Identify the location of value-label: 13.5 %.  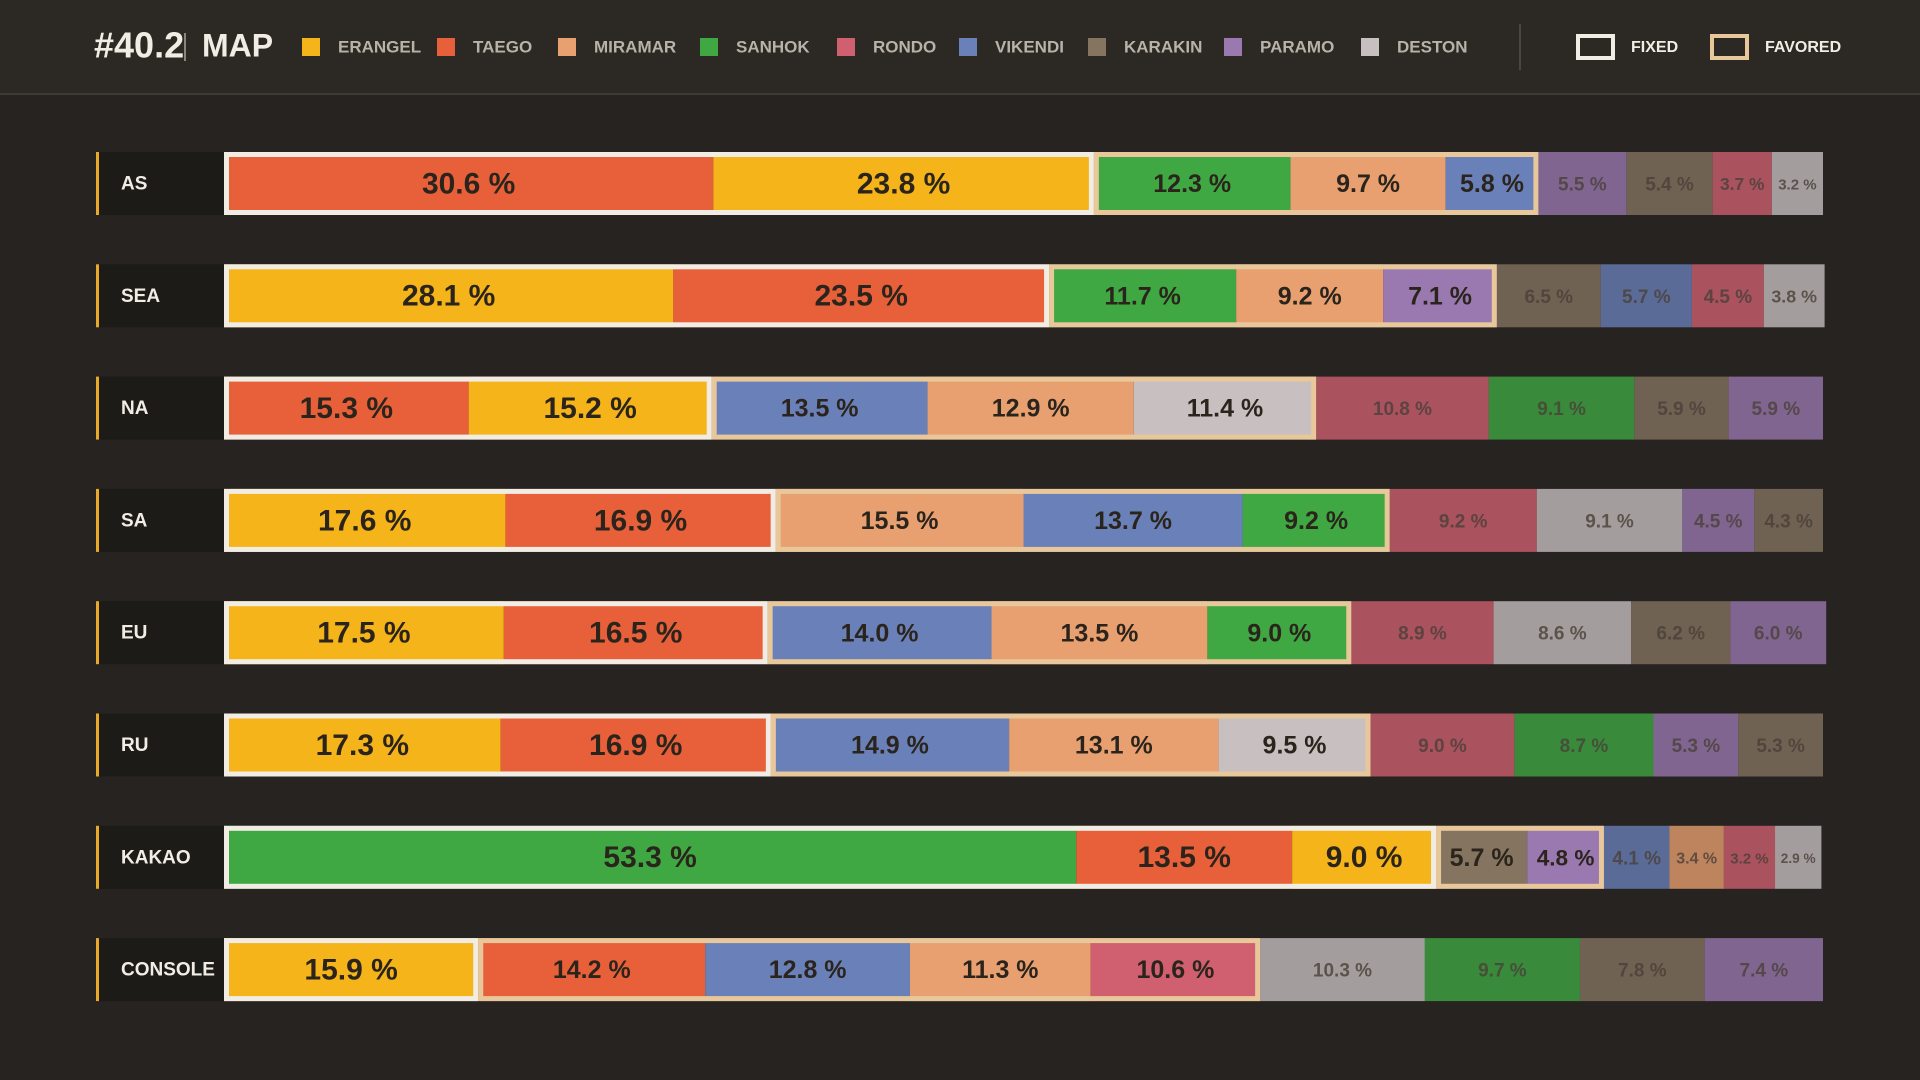
(1183, 857).